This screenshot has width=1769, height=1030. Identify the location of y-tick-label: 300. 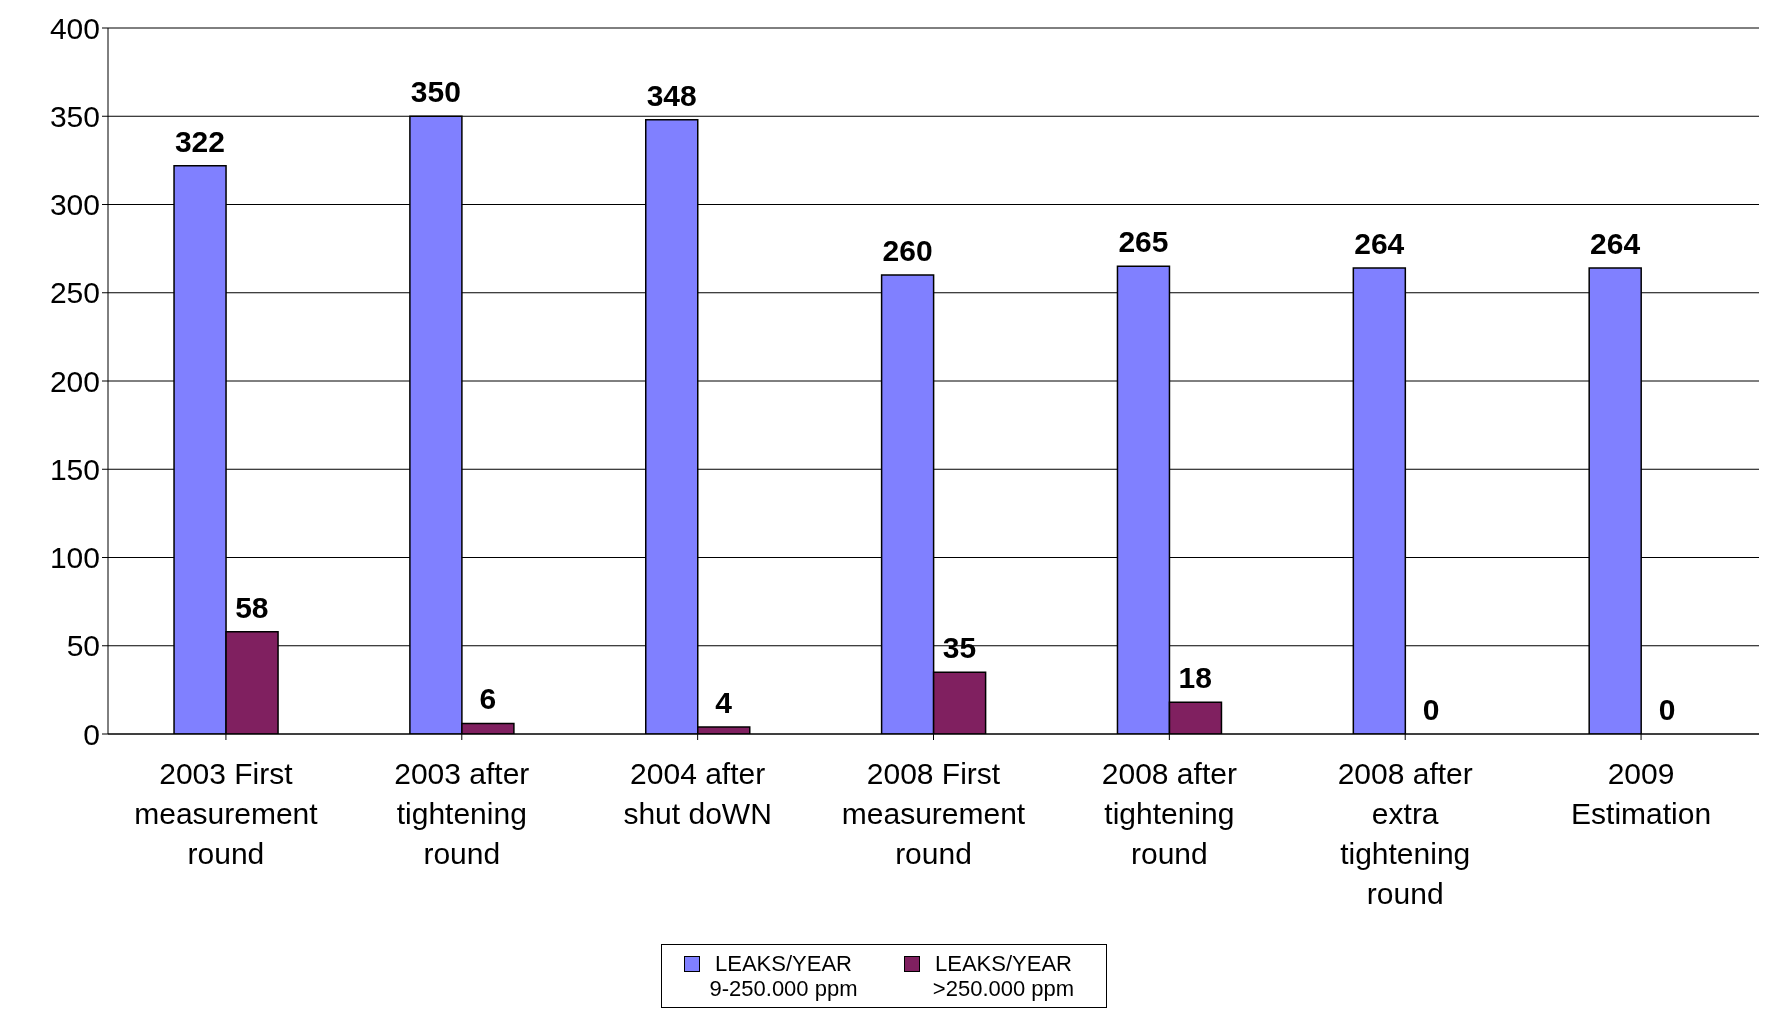
(74, 205).